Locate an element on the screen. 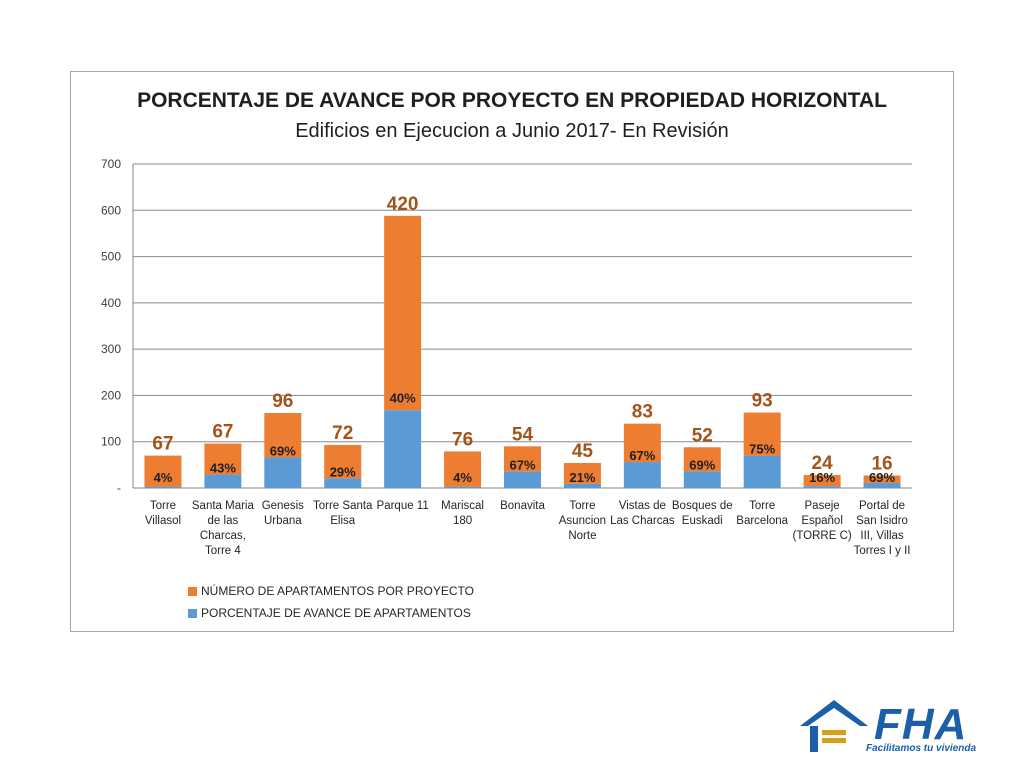 This screenshot has width=1024, height=768. legend-label-progress: PORCENTAJE DE AVANCE DE APARTAMENTOS is located at coordinates (336, 613).